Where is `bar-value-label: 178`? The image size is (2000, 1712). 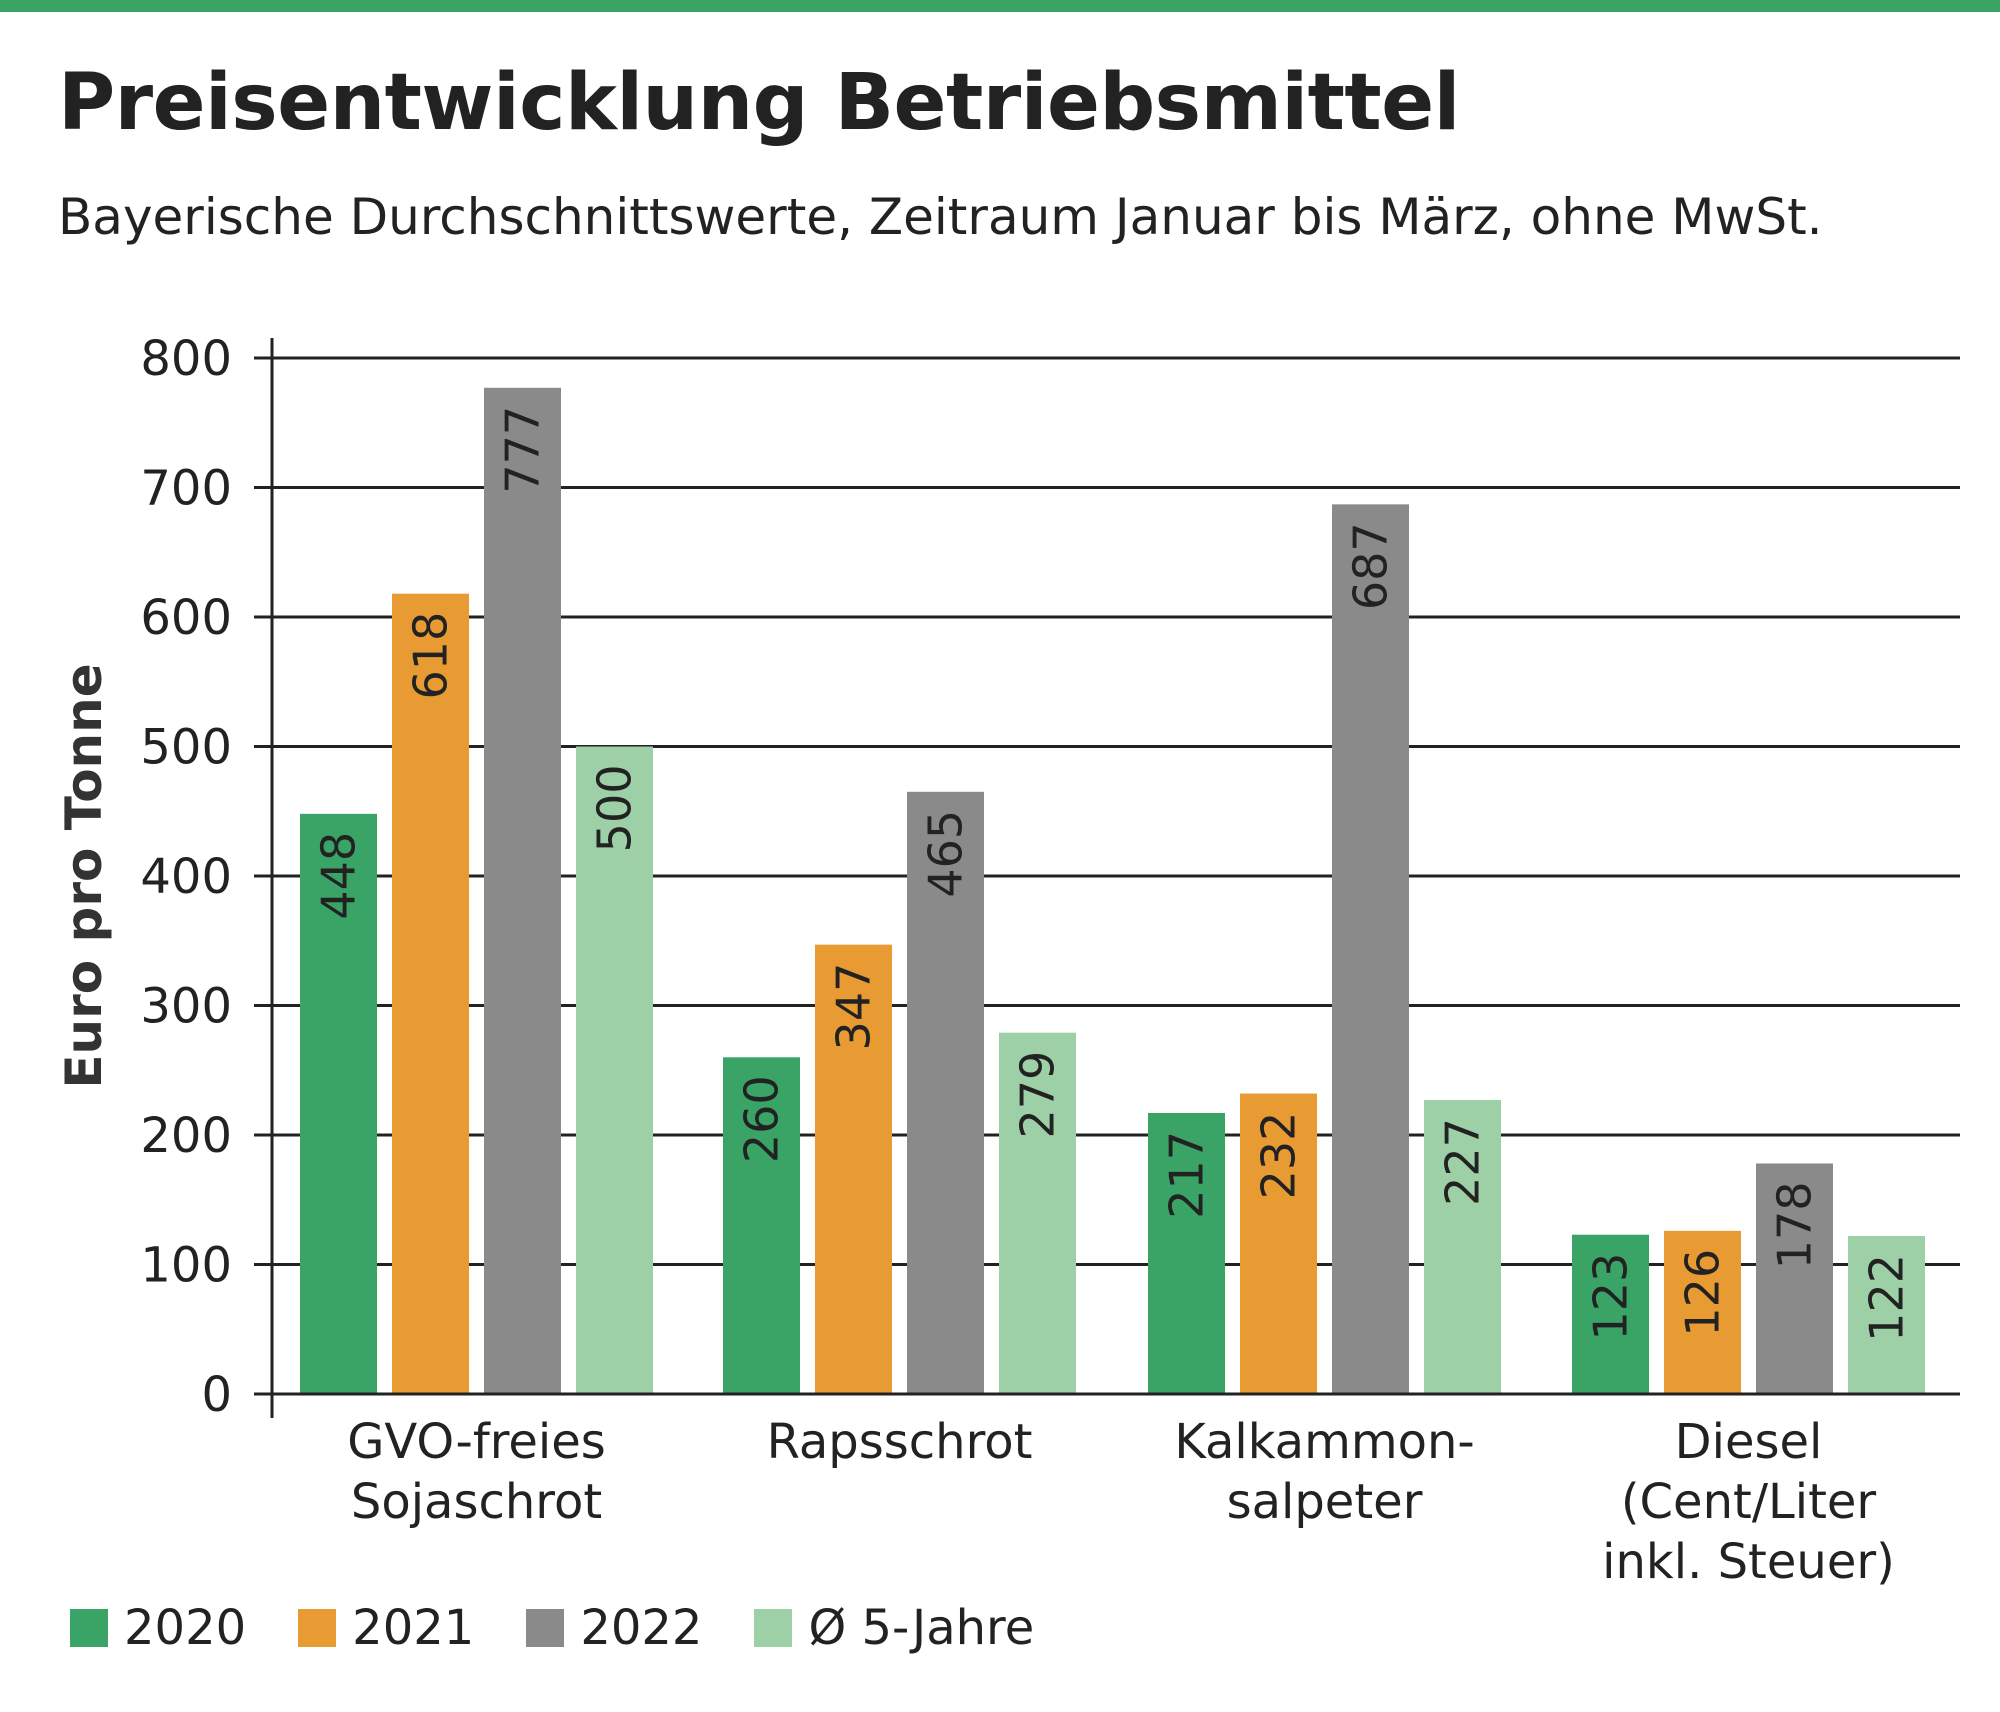 bar-value-label: 178 is located at coordinates (1795, 1225).